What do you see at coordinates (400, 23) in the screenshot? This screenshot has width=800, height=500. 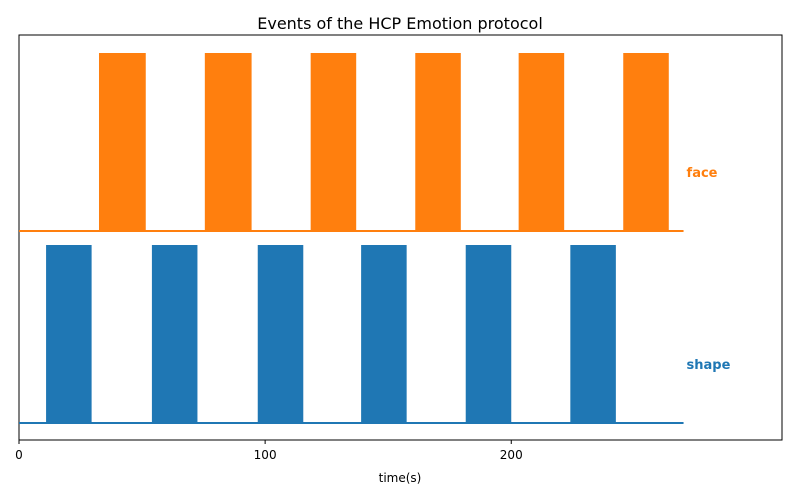 I see `chart-title: Events of the HCP Emotion protocol` at bounding box center [400, 23].